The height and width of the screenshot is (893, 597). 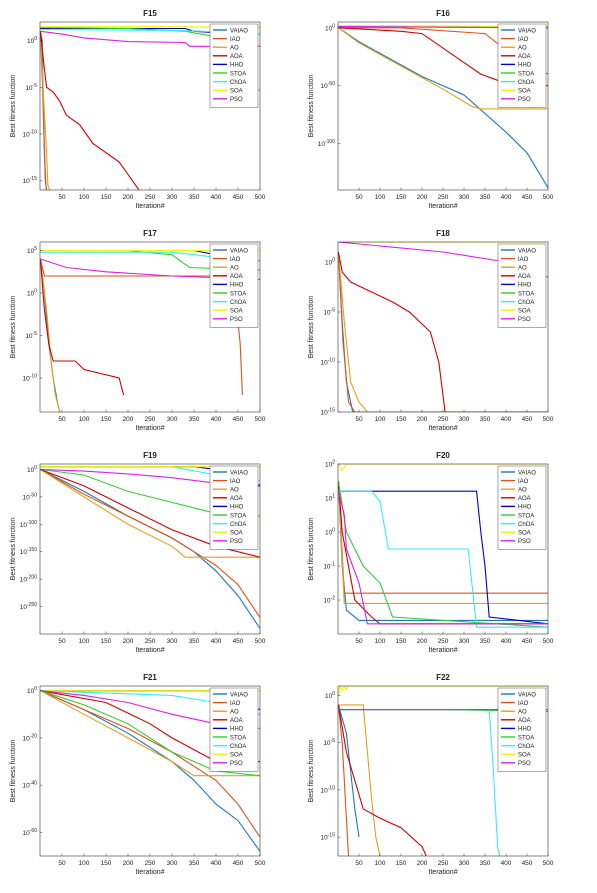 I want to click on y-tick-label: 10-250, so click(x=28, y=606).